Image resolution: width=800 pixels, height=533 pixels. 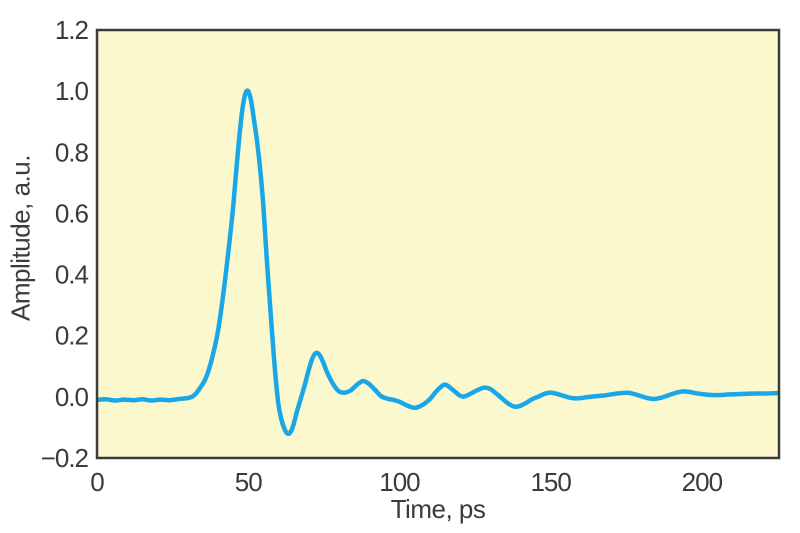 What do you see at coordinates (438, 509) in the screenshot?
I see `x-axis-title: Time, ps` at bounding box center [438, 509].